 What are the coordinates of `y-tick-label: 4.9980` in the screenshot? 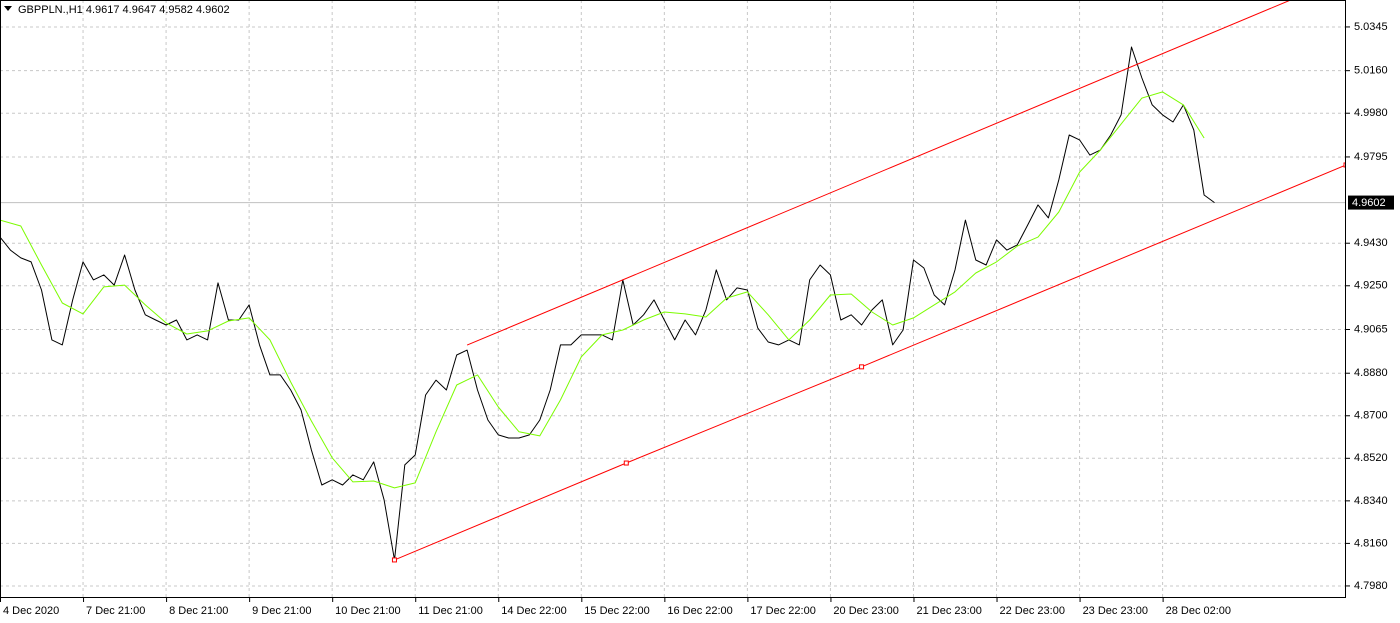 It's located at (1371, 113).